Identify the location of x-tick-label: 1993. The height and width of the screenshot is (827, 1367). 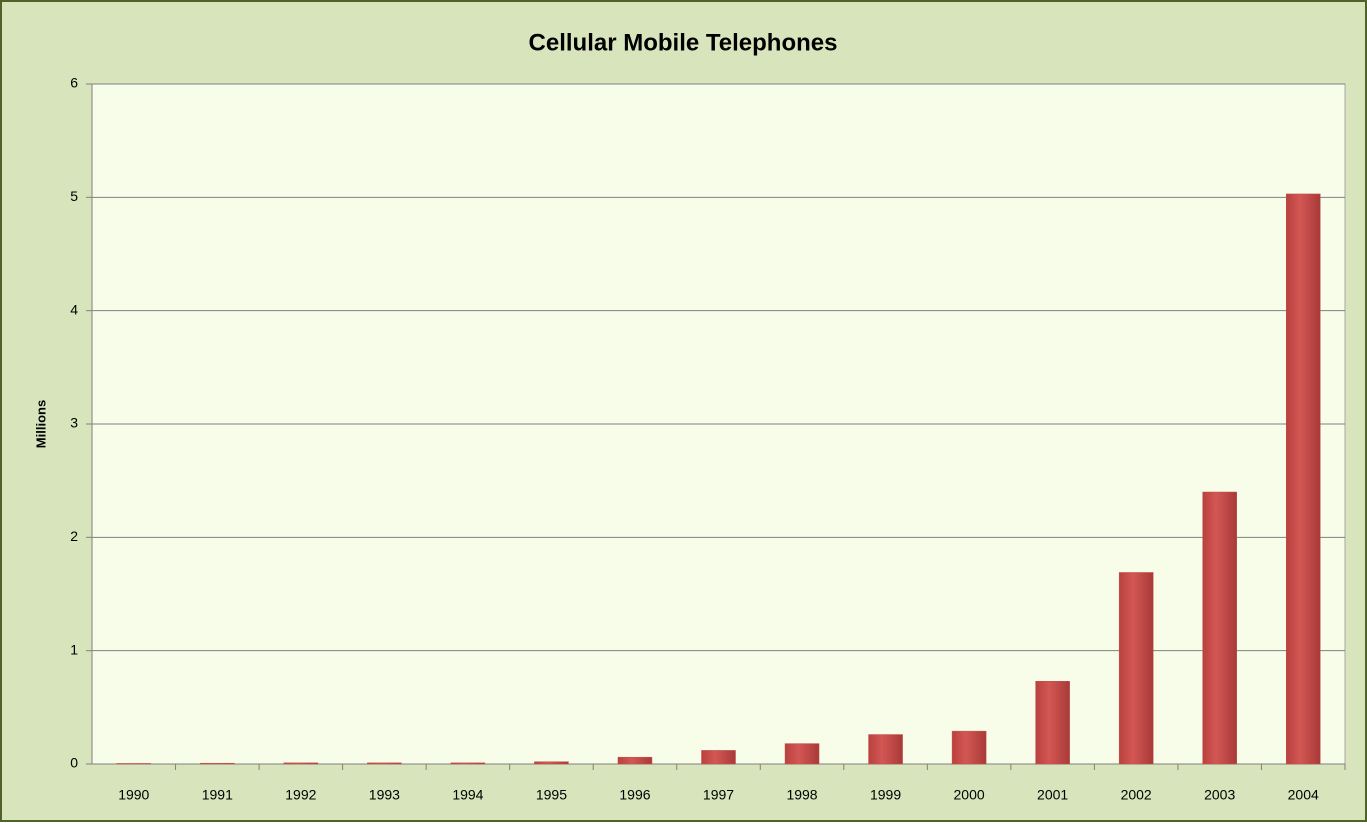
(384, 795).